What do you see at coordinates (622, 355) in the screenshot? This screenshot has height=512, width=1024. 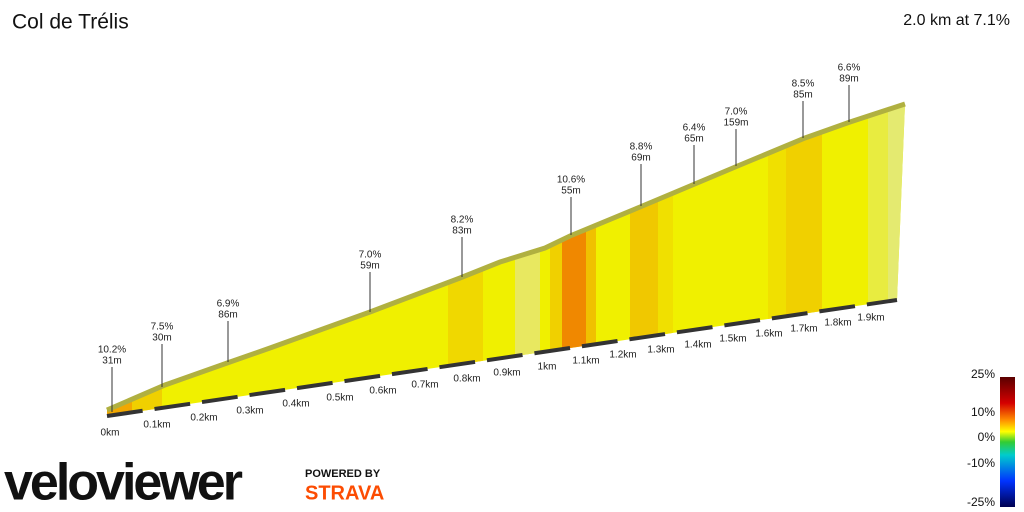 I see `distance-label: 1.2km` at bounding box center [622, 355].